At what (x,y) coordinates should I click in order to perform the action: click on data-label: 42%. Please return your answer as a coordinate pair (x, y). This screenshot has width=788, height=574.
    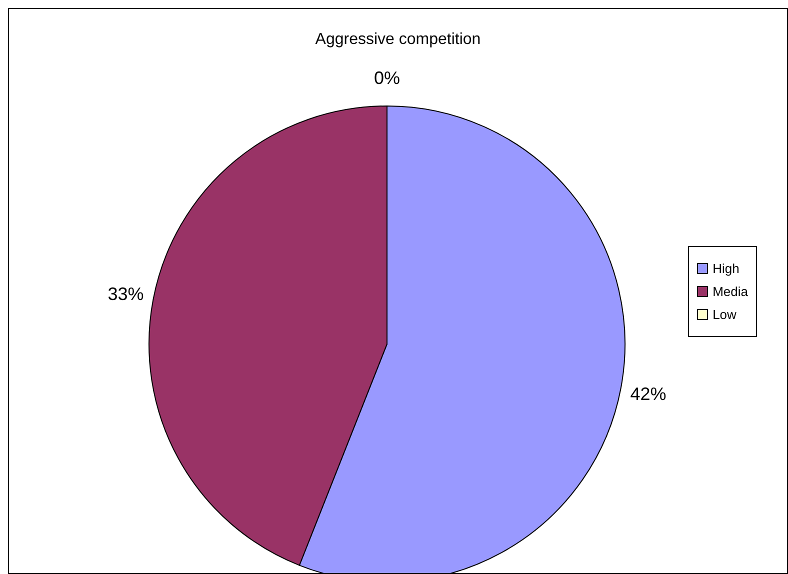
    Looking at the image, I should click on (648, 394).